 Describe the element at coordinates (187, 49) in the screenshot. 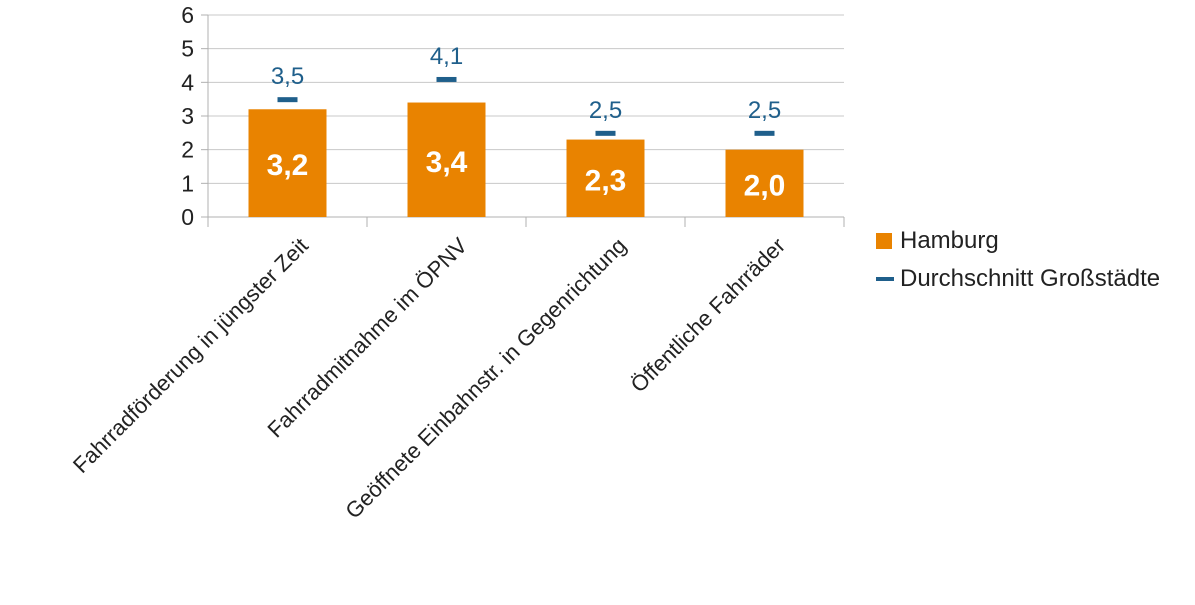

I see `y-tick-label: 5` at that location.